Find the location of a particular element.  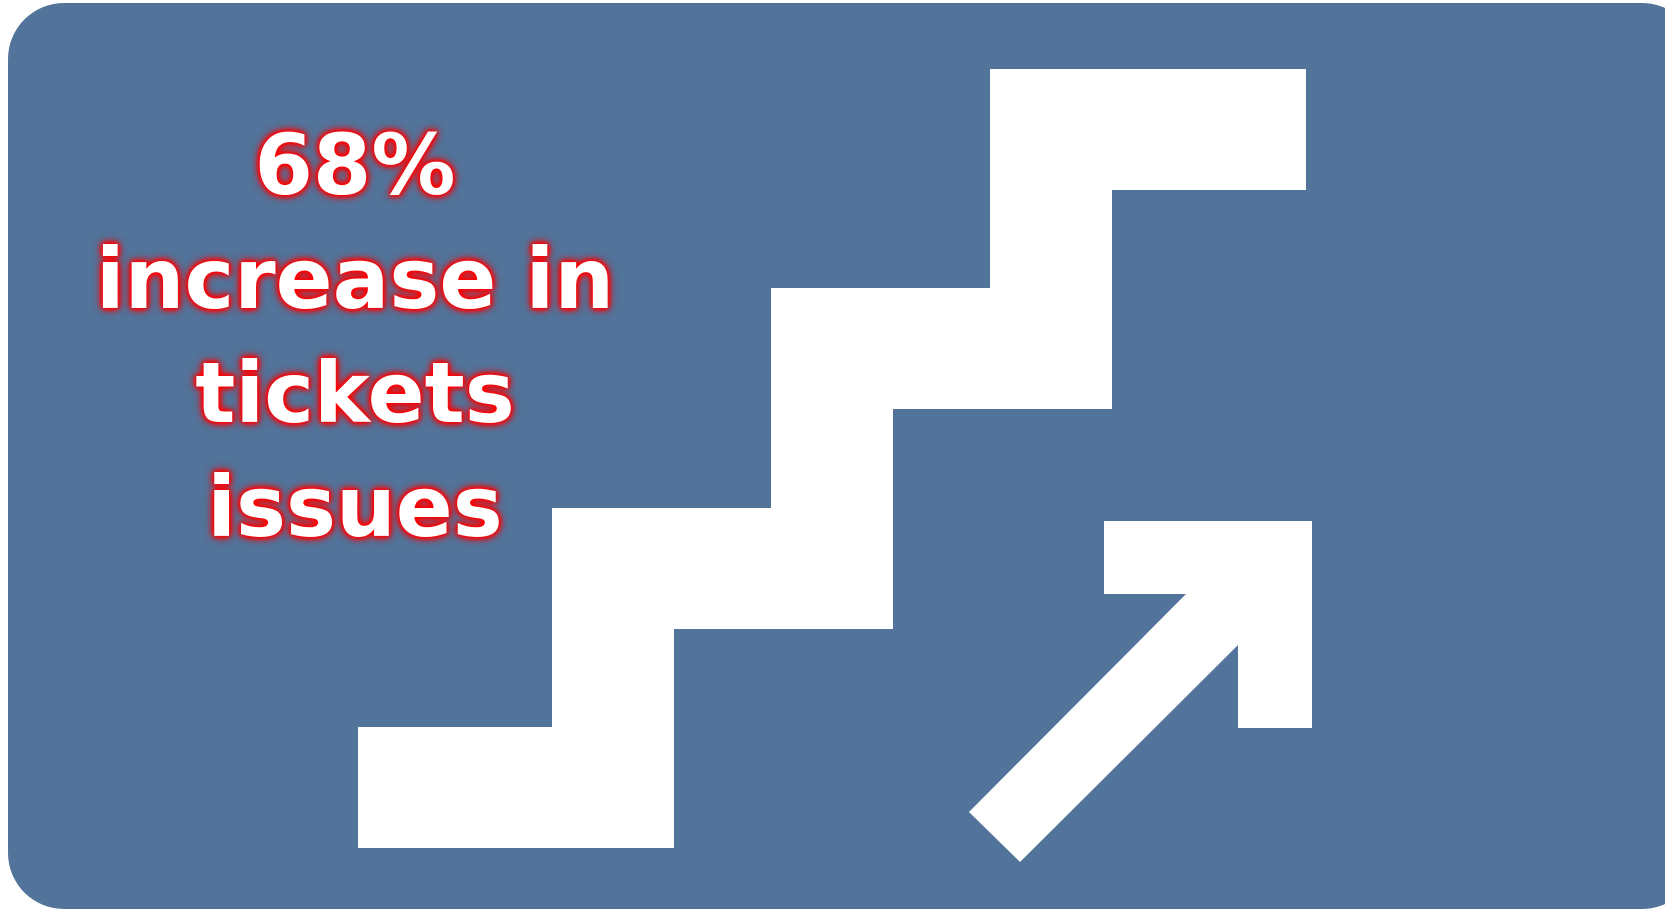

headline-line-4: issues is located at coordinates (355, 507).